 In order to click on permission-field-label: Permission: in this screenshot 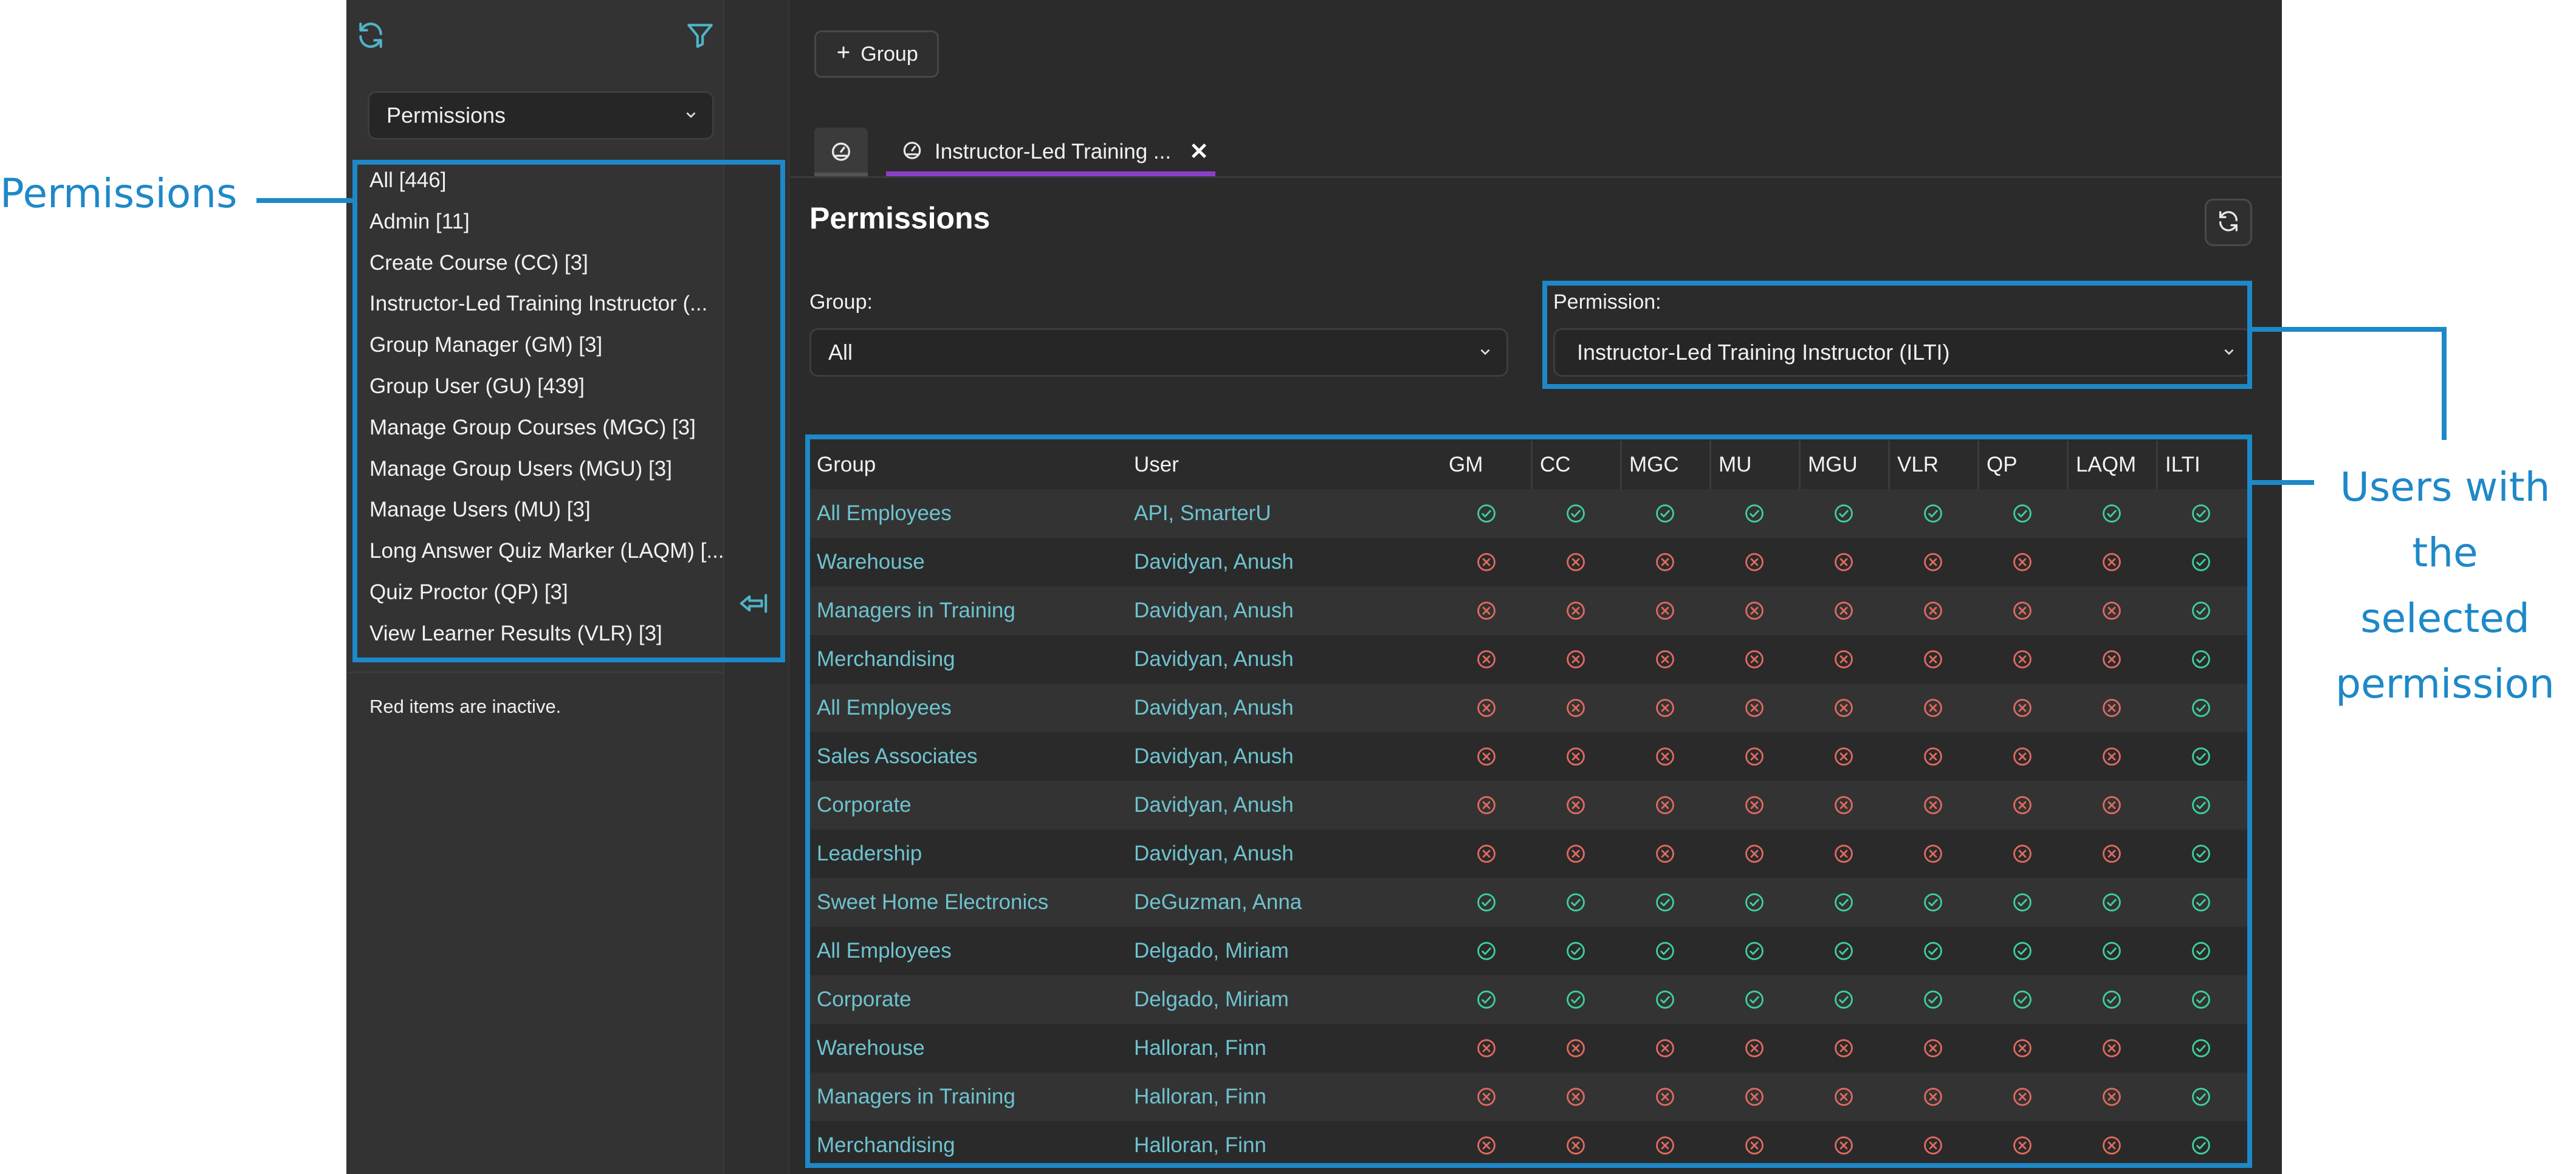, I will do `click(1607, 302)`.